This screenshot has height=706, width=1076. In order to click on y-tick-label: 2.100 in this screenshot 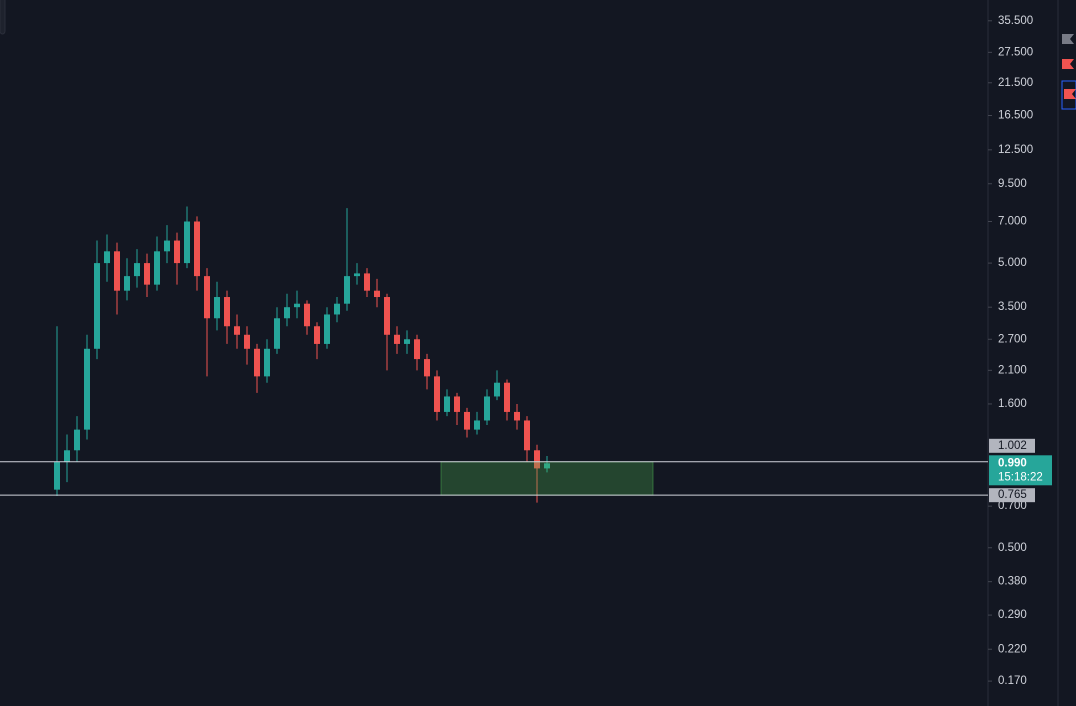, I will do `click(1012, 370)`.